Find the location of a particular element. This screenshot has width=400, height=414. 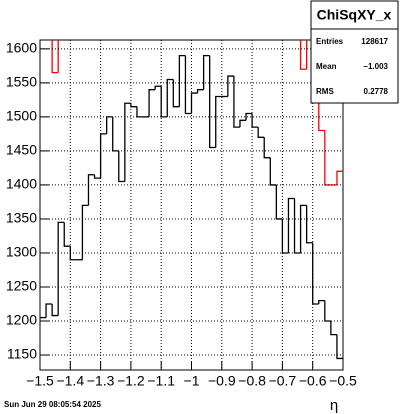

y-tick-label: 1550 is located at coordinates (21, 82).